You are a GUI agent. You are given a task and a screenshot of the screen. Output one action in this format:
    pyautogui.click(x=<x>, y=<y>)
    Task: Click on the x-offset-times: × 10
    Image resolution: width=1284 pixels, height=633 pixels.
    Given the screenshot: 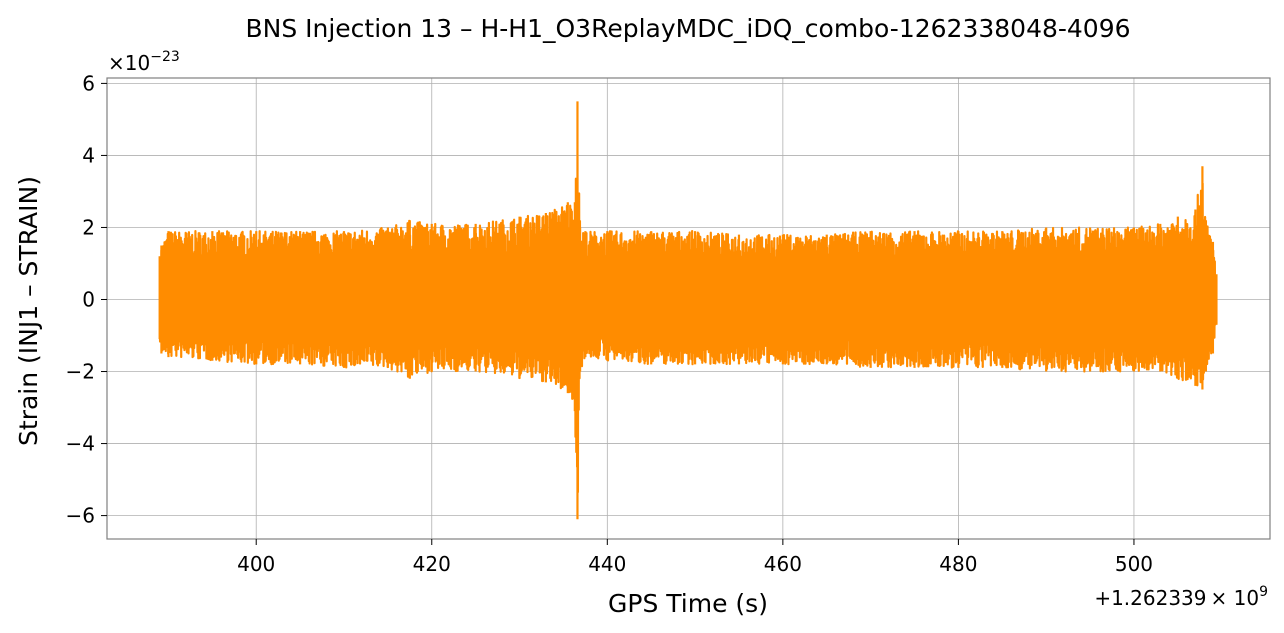 What is the action you would take?
    pyautogui.click(x=1235, y=598)
    